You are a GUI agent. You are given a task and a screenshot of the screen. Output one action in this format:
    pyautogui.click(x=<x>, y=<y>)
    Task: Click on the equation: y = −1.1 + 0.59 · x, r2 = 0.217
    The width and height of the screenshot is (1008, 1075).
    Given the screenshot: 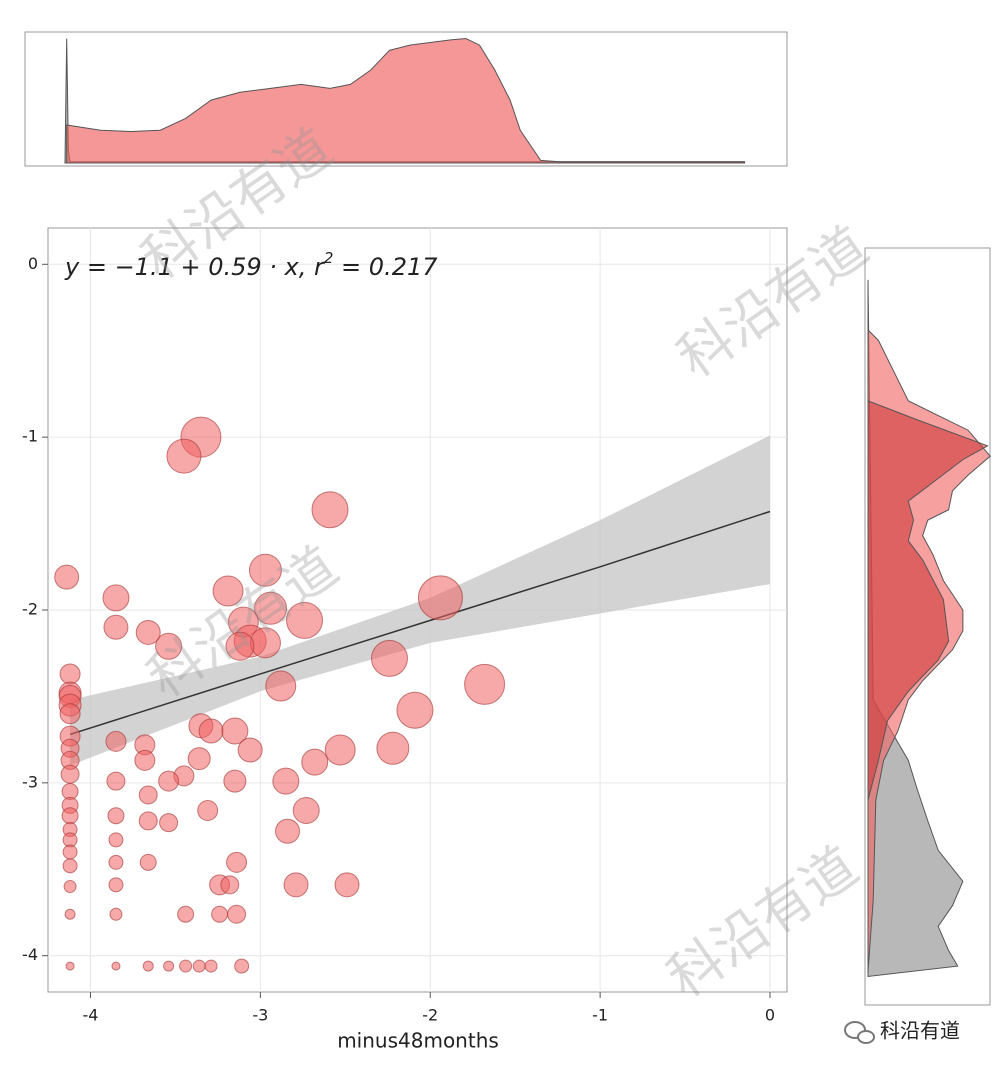 What is the action you would take?
    pyautogui.click(x=251, y=265)
    